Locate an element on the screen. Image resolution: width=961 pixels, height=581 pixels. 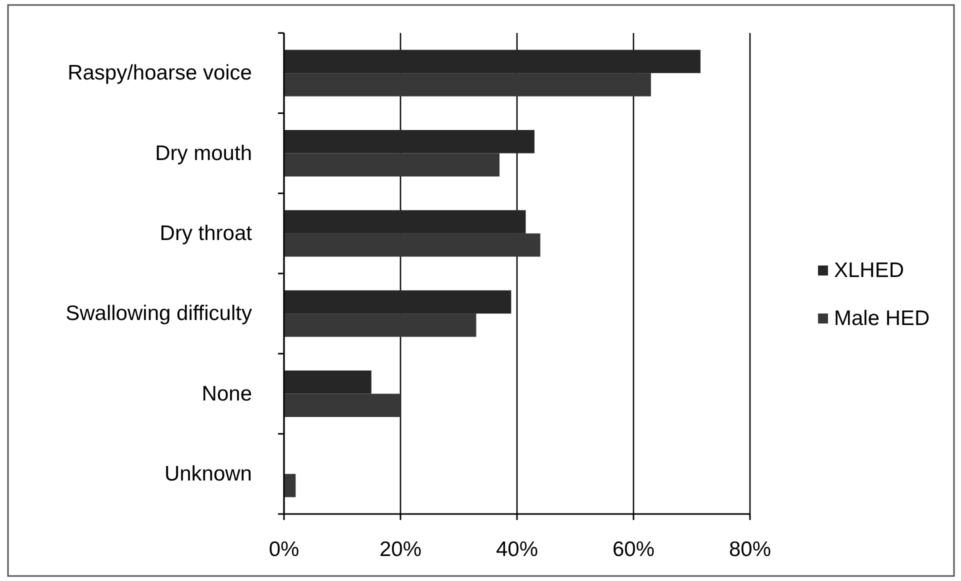
y-tick-label: Dry mouth is located at coordinates (203, 153).